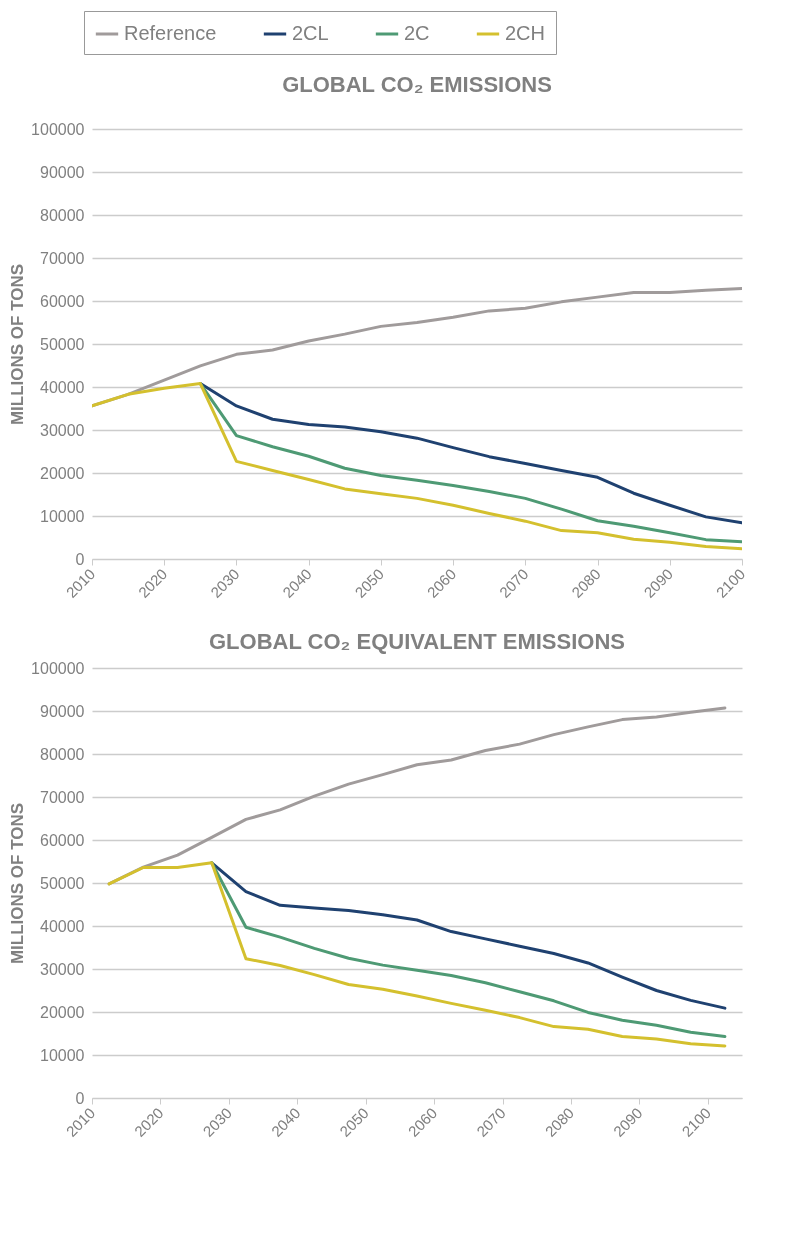 This screenshot has width=804, height=1255. I want to click on chart-title: GLOBAL CO₂ EQUIVALENT EMISSIONS, so click(417, 641).